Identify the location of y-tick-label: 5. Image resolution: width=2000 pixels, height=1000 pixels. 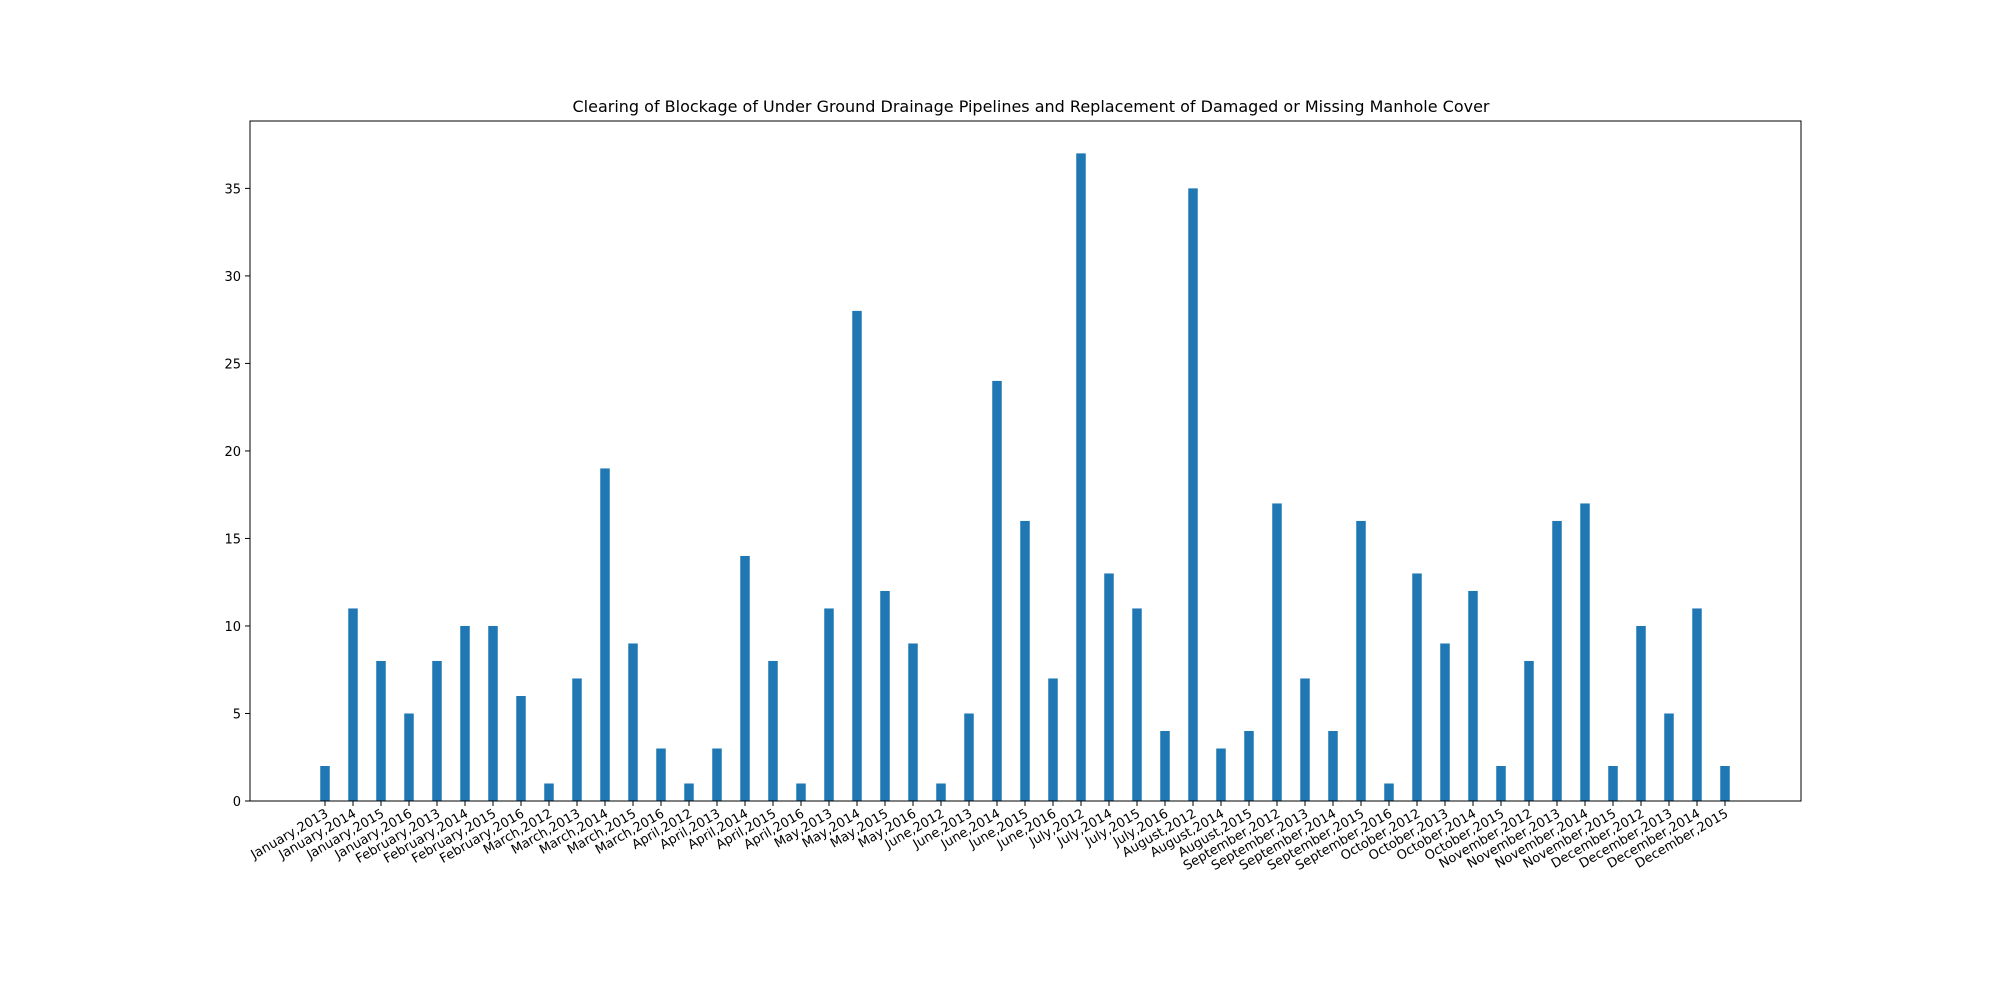
(237, 714).